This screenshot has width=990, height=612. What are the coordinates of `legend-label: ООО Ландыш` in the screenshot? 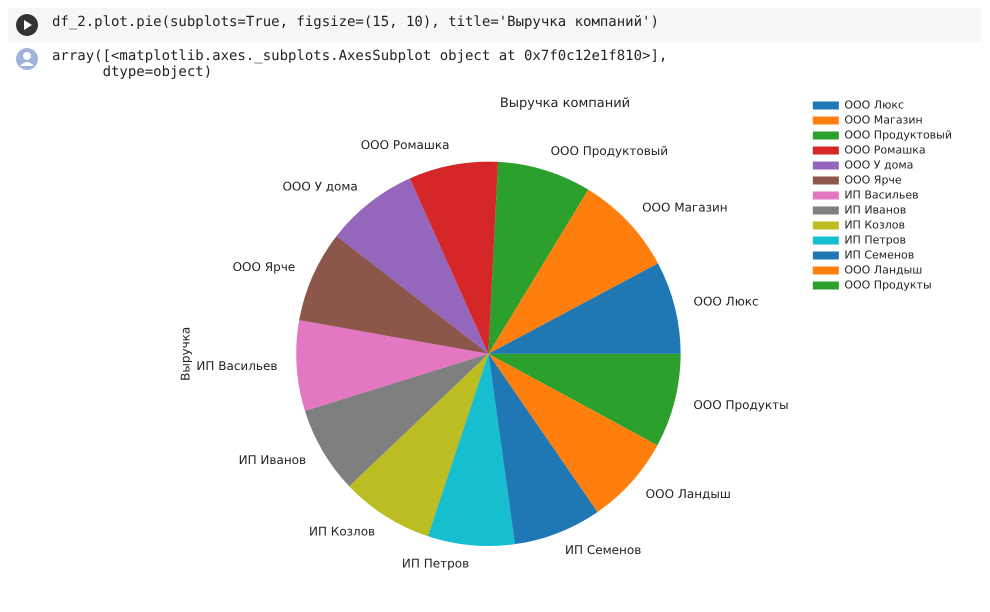 It's located at (883, 269).